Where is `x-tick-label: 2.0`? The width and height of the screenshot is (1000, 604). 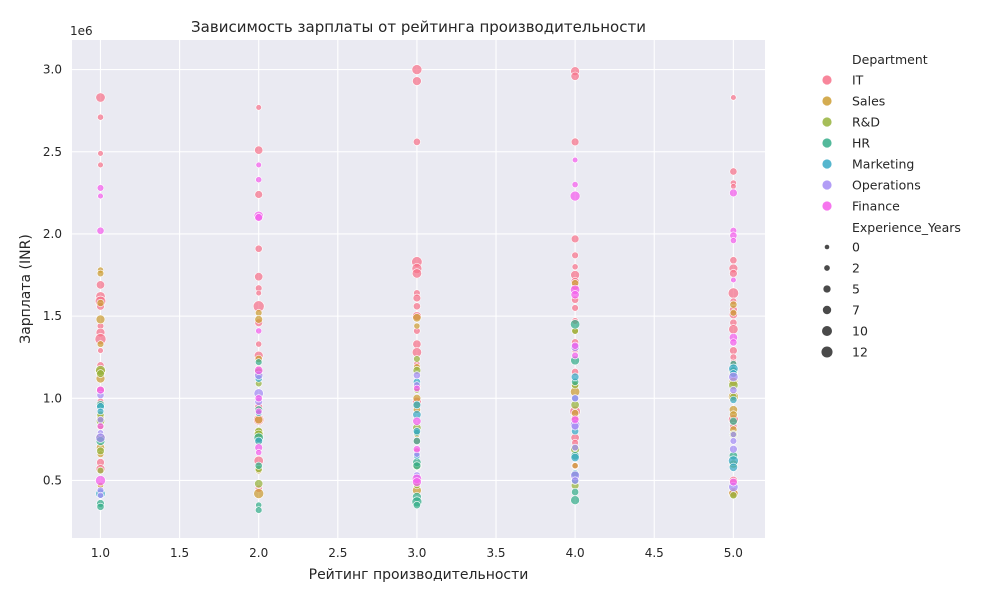 x-tick-label: 2.0 is located at coordinates (258, 553).